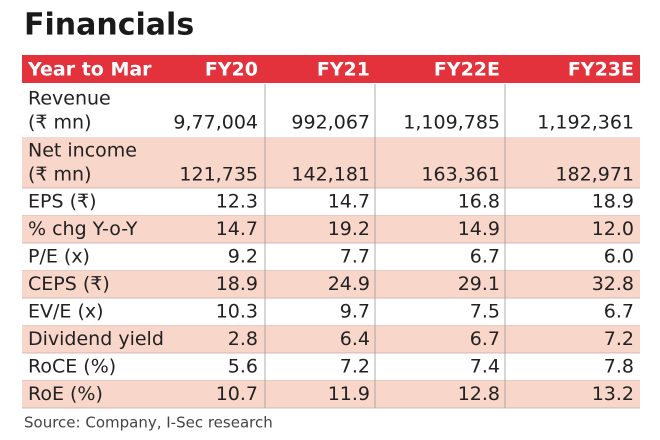 The image size is (660, 440). I want to click on header-cell: Year to Mar, so click(89, 70).